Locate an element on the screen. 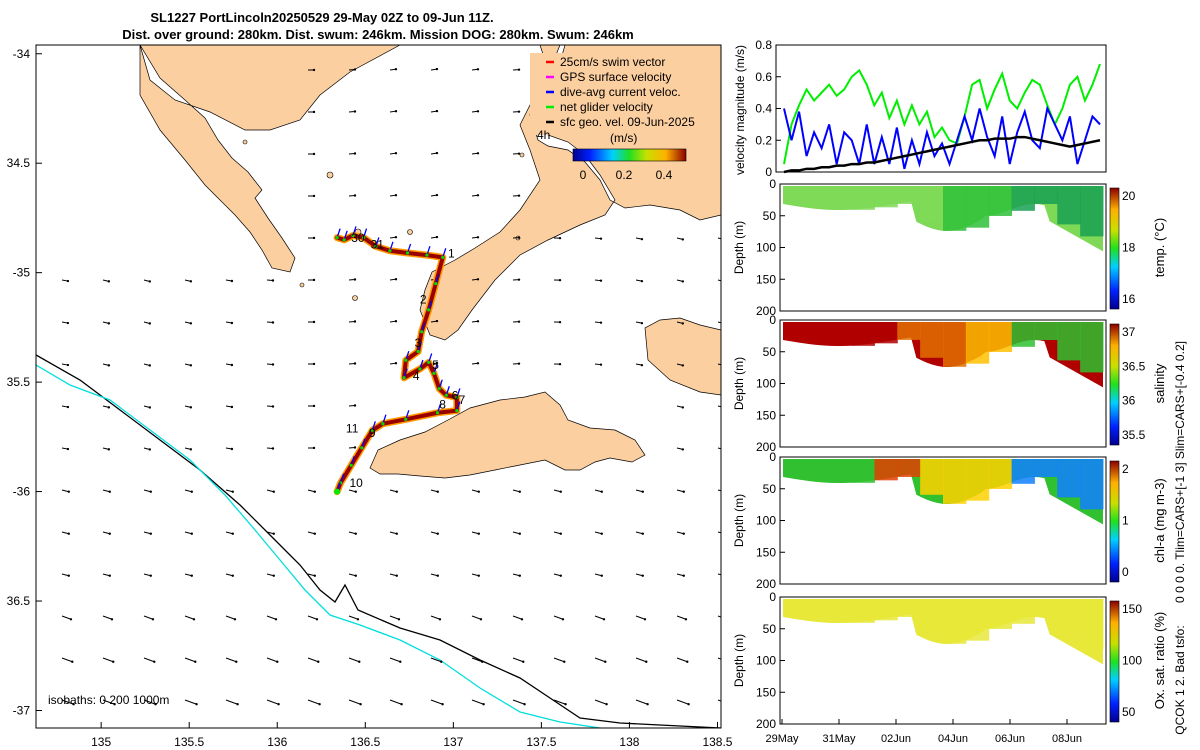 This screenshot has width=1200, height=750. colorbar-label: chl-a (mg m-3) is located at coordinates (1159, 520).